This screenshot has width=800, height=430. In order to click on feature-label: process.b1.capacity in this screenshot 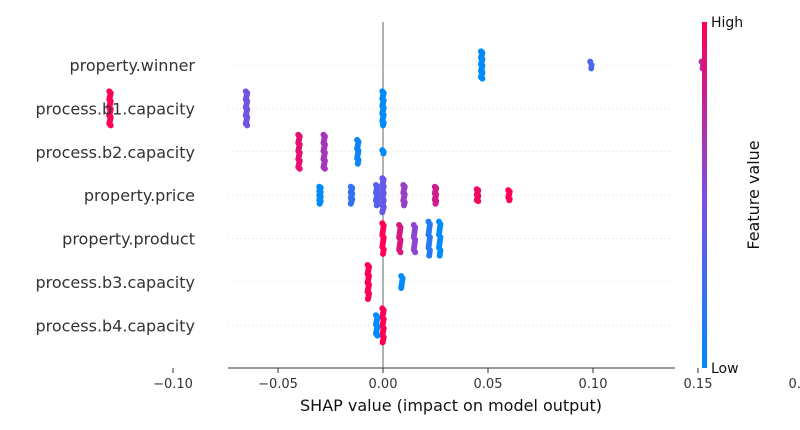, I will do `click(115, 108)`.